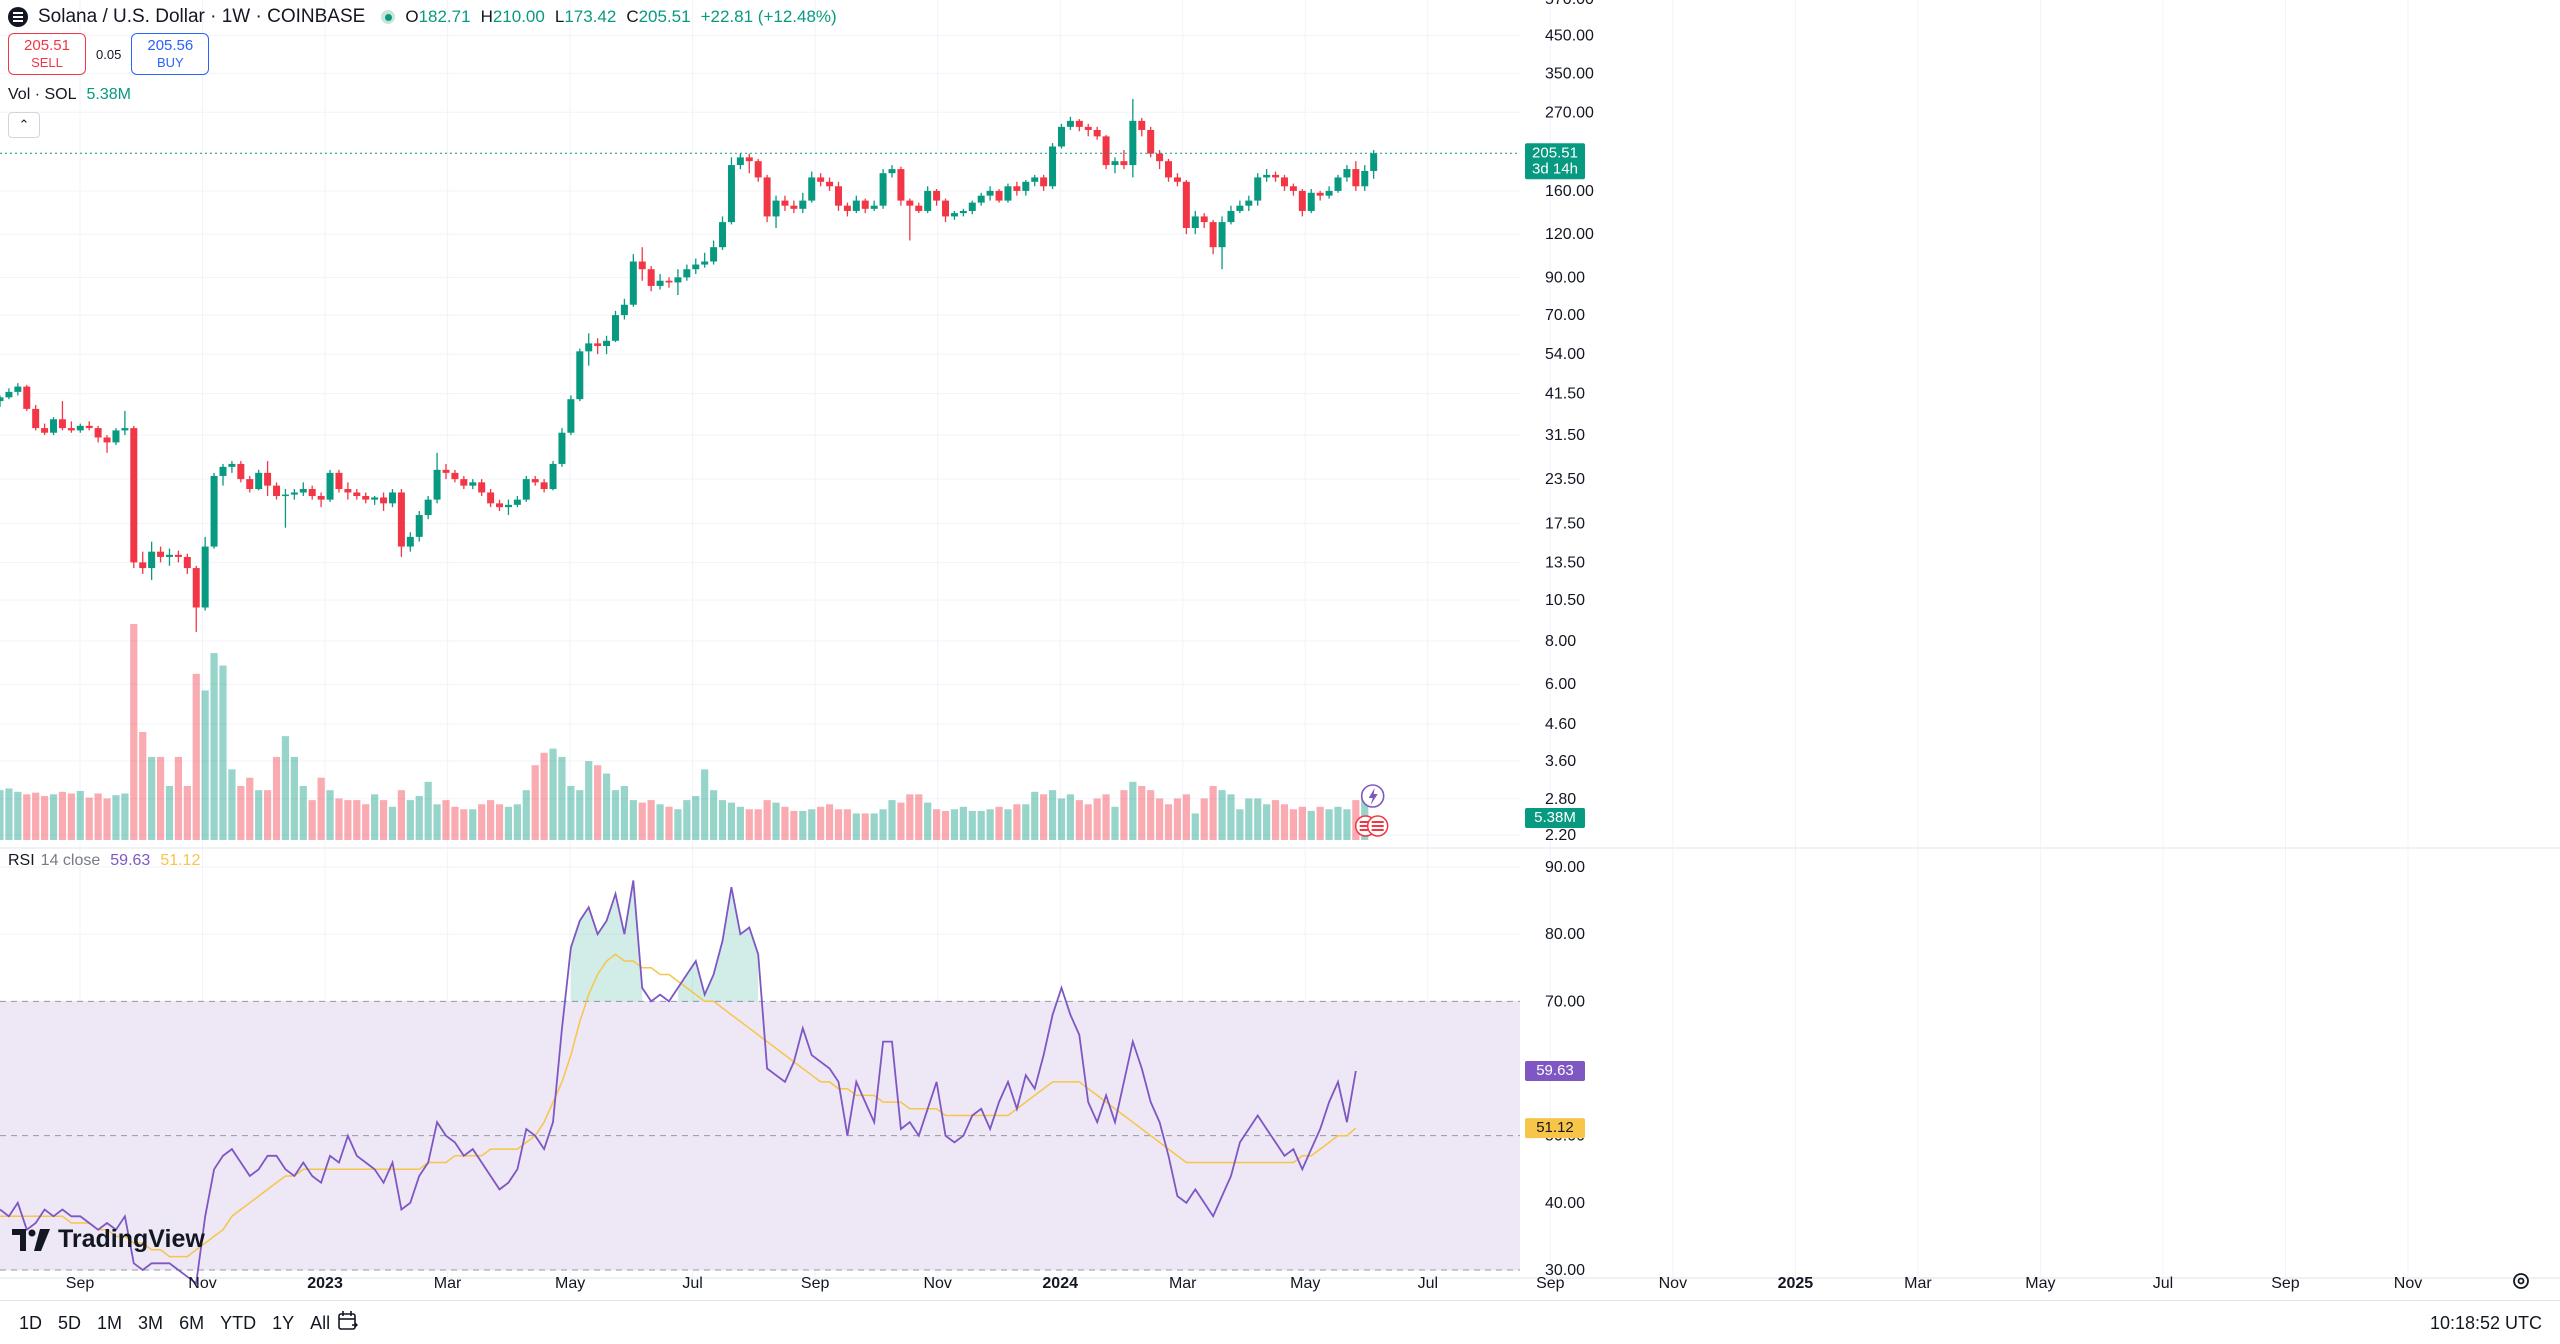  I want to click on volume-badge-text: 5.38M, so click(1555, 817).